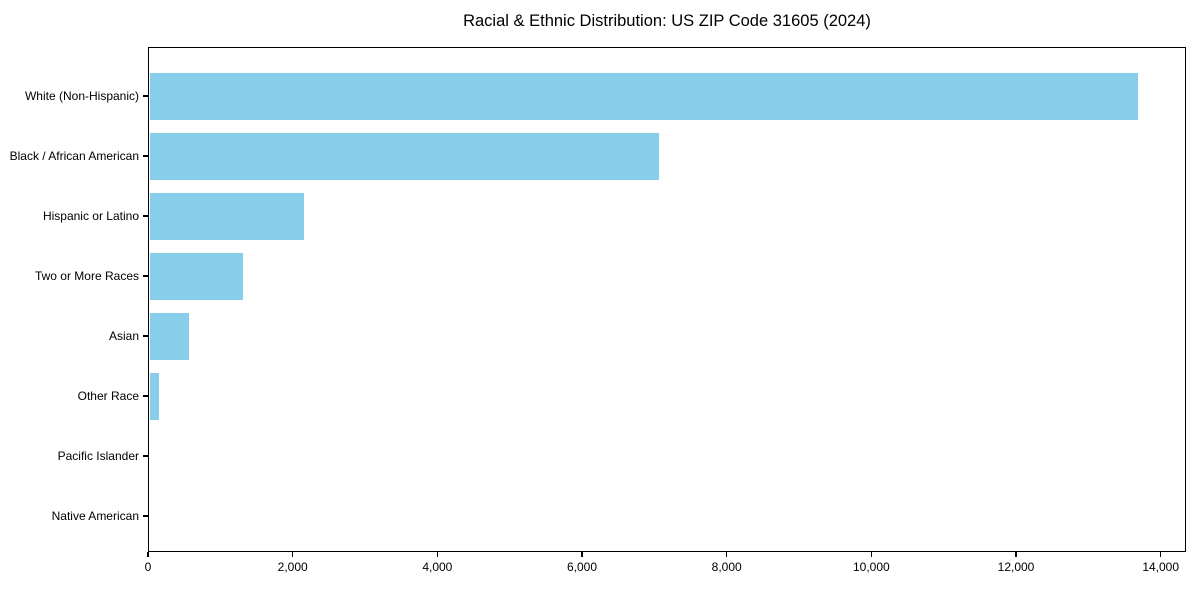 Image resolution: width=1200 pixels, height=600 pixels. What do you see at coordinates (98, 456) in the screenshot?
I see `ytick-label-pacific-islander: Pacific Islander` at bounding box center [98, 456].